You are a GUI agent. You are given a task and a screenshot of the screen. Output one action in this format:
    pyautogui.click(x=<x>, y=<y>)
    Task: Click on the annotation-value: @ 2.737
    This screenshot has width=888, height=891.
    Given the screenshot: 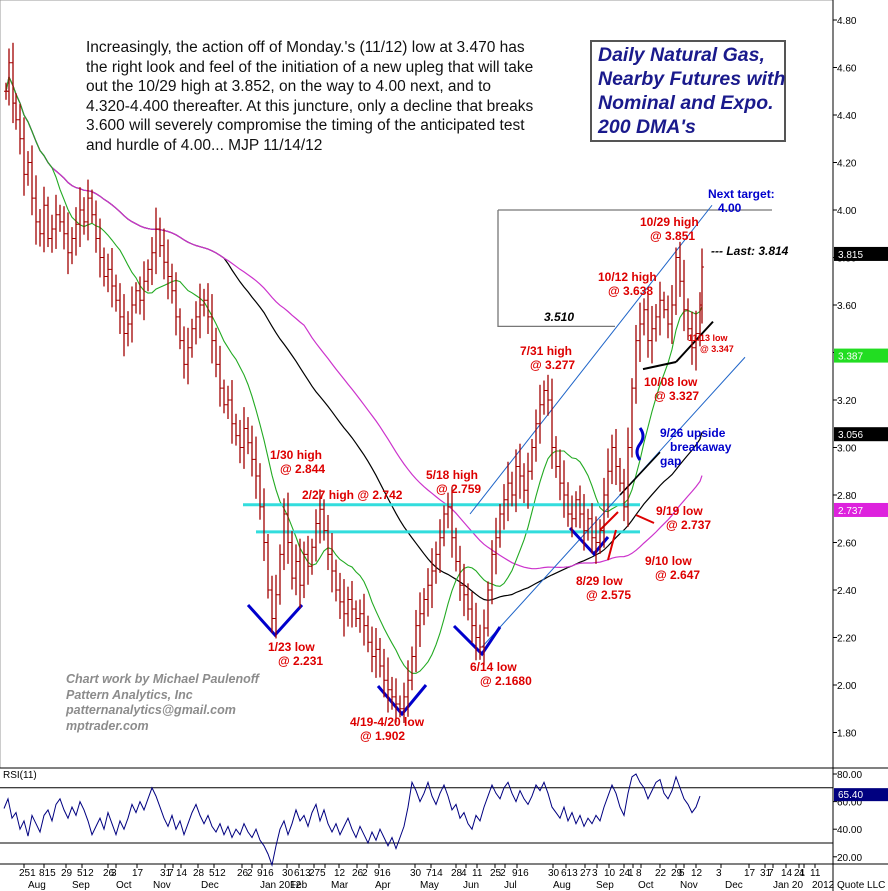 What is the action you would take?
    pyautogui.click(x=688, y=525)
    